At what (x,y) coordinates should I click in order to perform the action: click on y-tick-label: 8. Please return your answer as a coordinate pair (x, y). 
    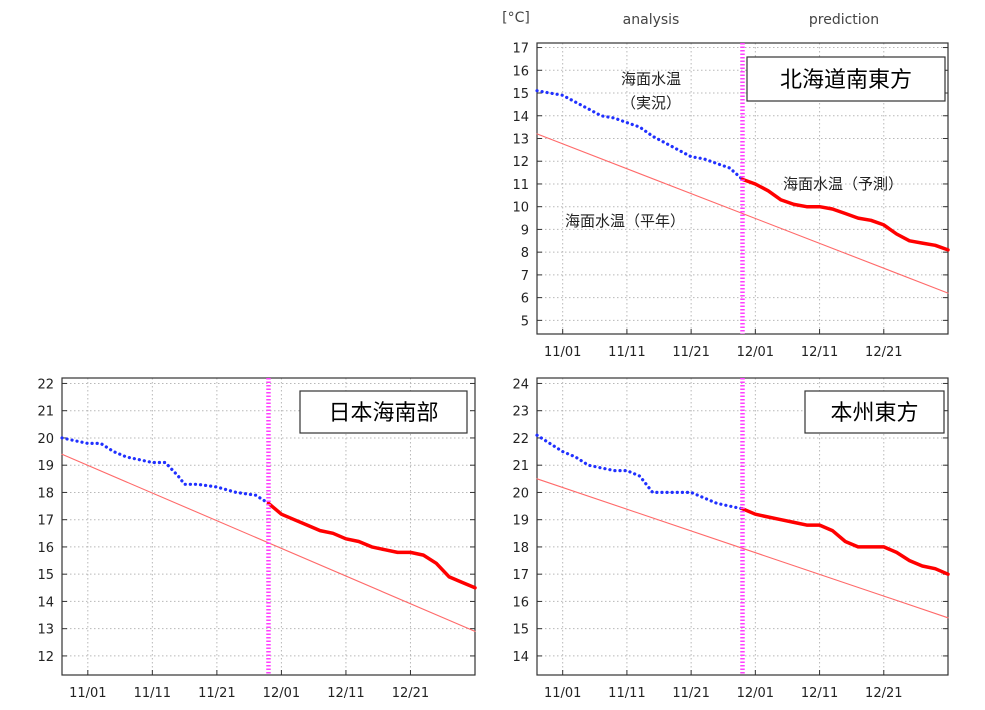
    Looking at the image, I should click on (525, 253).